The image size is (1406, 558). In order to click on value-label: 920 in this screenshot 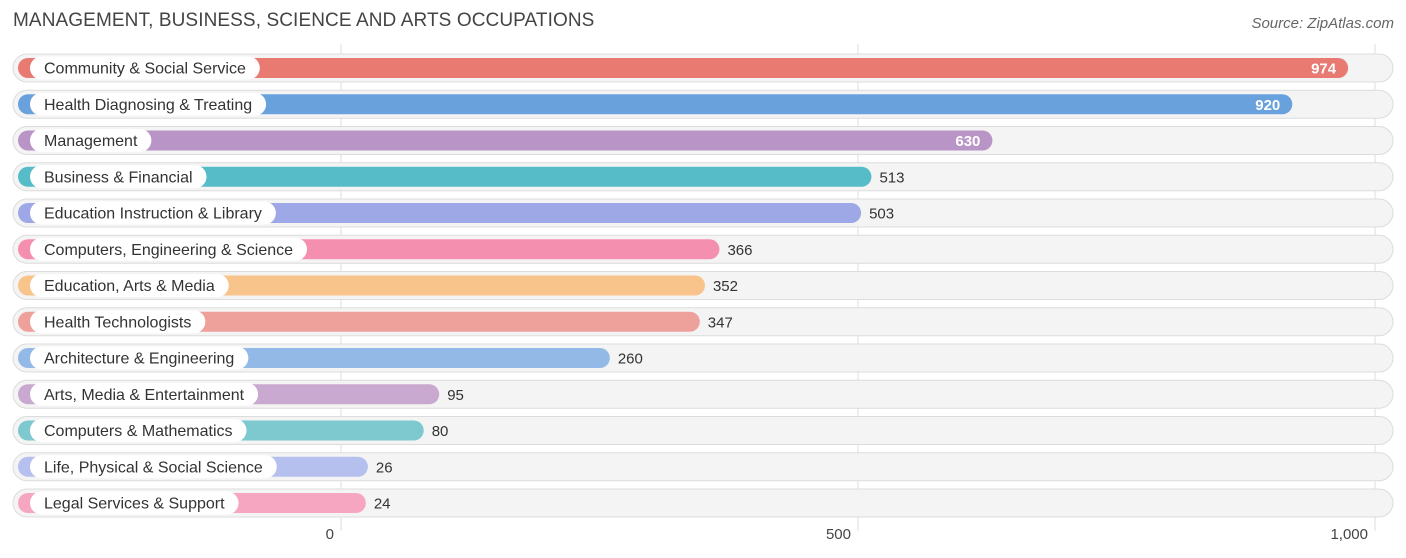, I will do `click(1267, 105)`.